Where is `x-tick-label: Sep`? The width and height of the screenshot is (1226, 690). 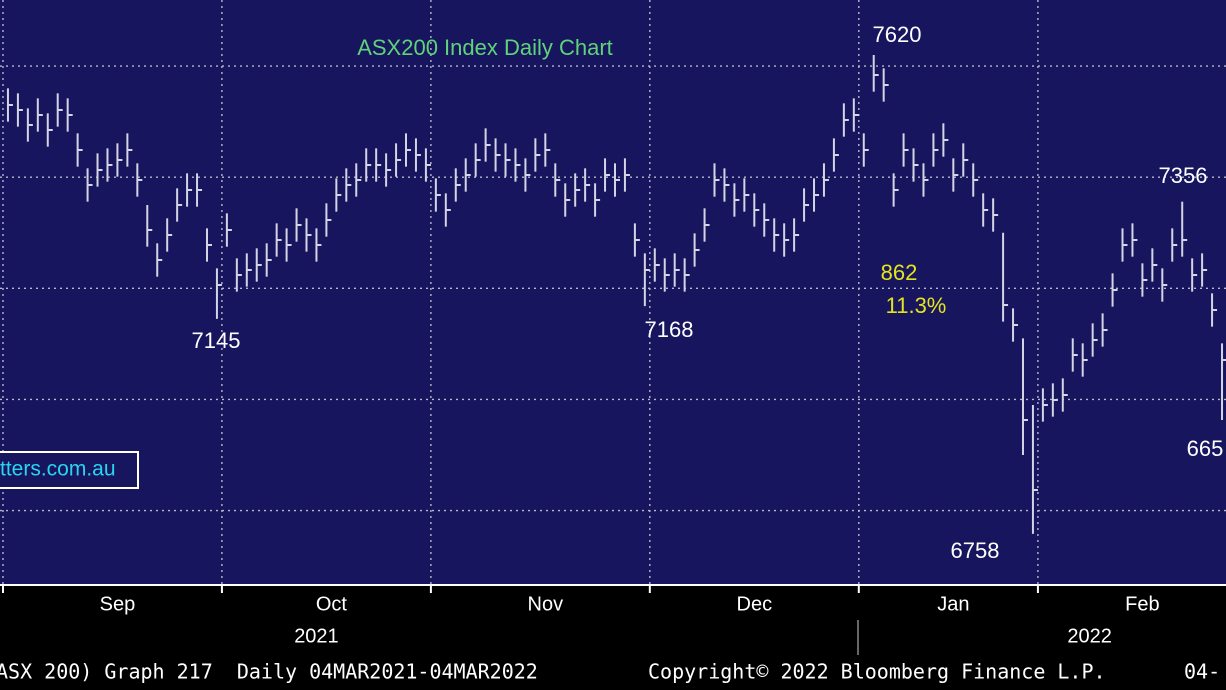 x-tick-label: Sep is located at coordinates (118, 604).